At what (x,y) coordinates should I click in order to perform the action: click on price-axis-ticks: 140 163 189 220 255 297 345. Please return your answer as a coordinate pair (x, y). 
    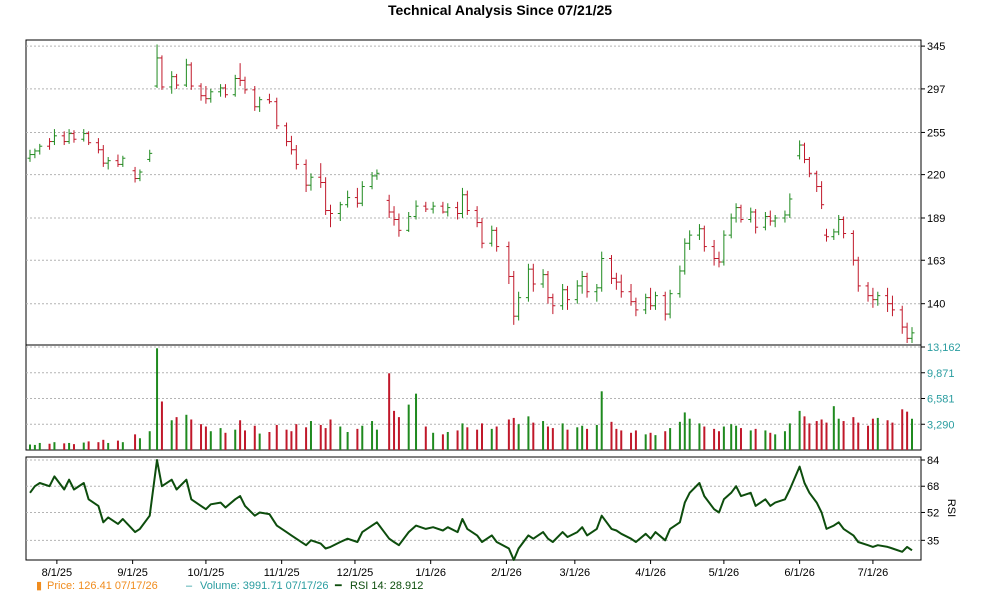
    Looking at the image, I should click on (933, 176).